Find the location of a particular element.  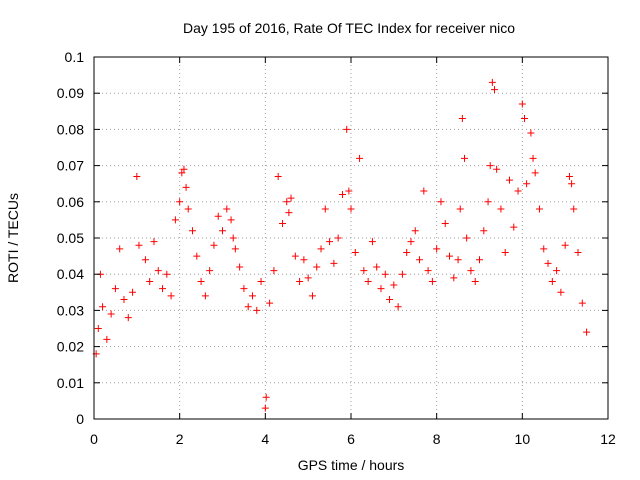

y-tick-label: 0.05 is located at coordinates (70, 238).